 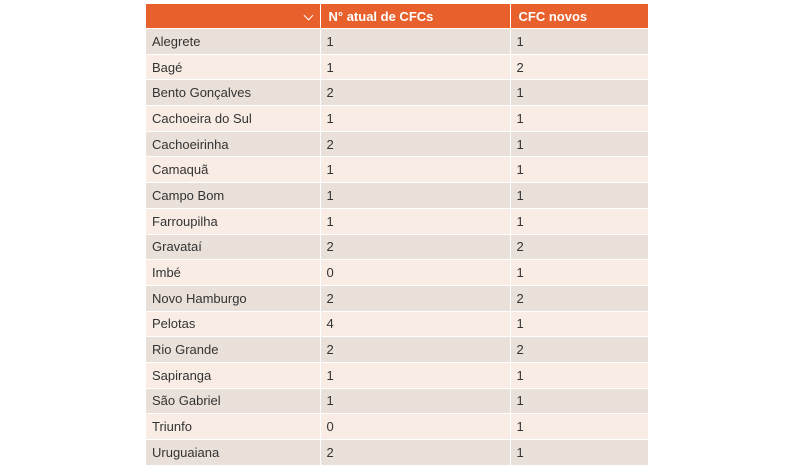 I want to click on table-row: Camaquã 1 1, so click(x=397, y=169).